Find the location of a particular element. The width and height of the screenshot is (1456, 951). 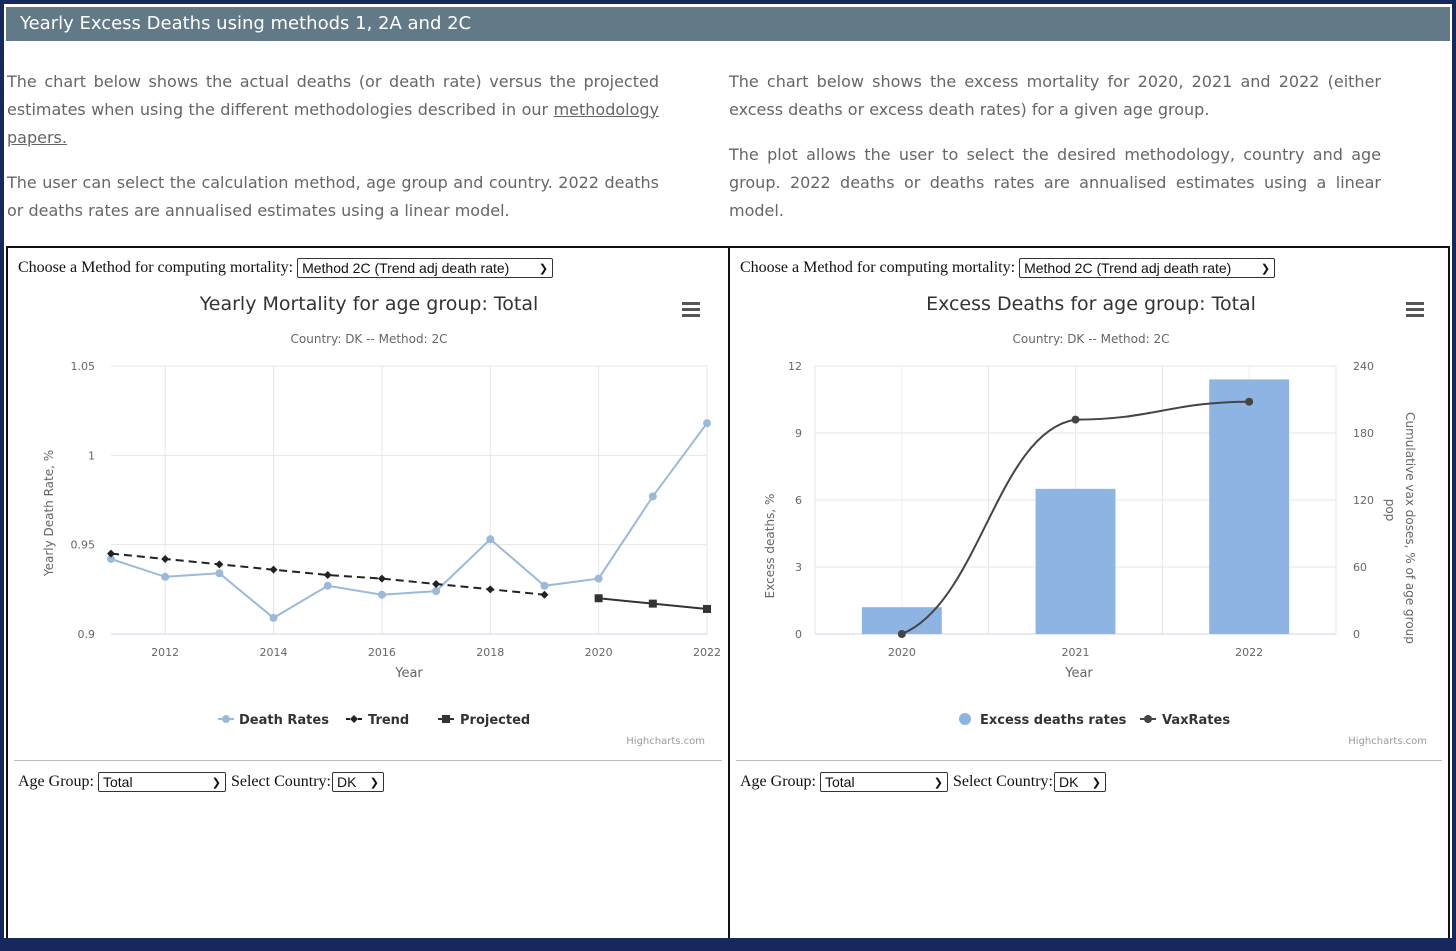

chart-subtitle: Country: DK -- Method: 2C is located at coordinates (369, 339).